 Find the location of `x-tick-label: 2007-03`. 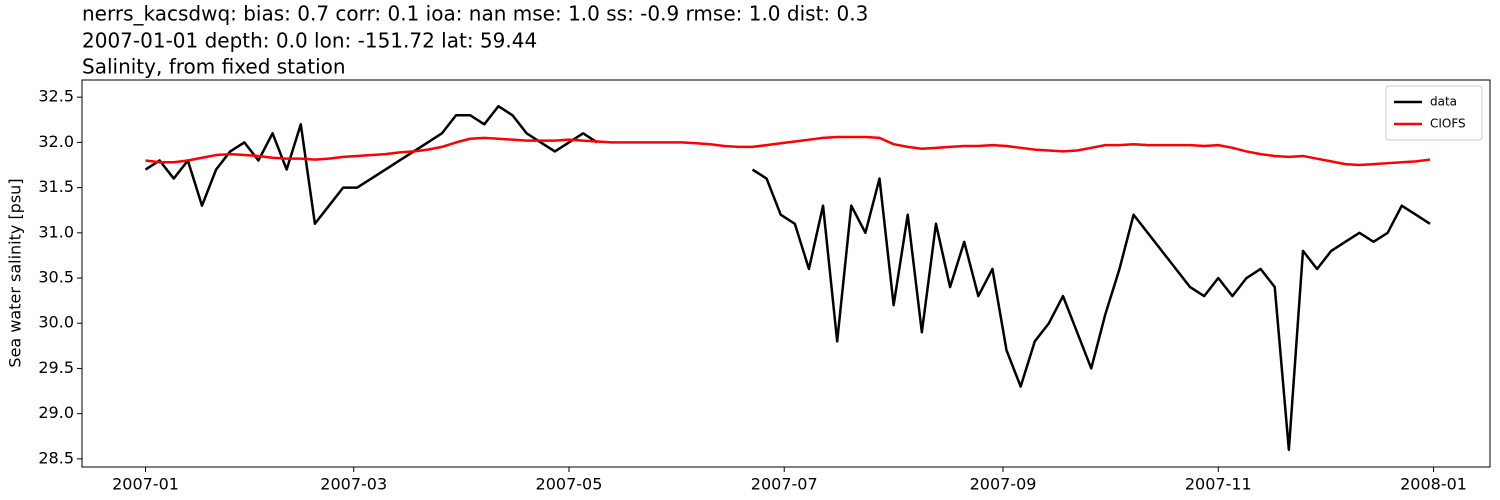

x-tick-label: 2007-03 is located at coordinates (353, 484).